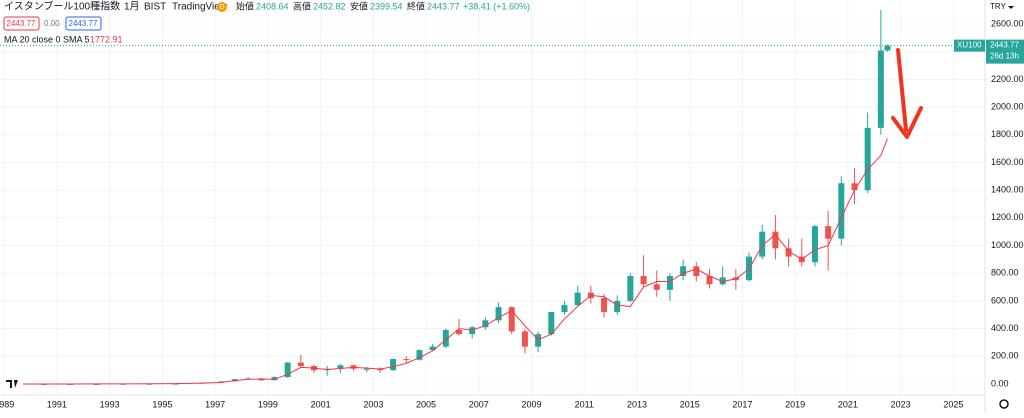  I want to click on x-tick-label: 2001, so click(321, 404).